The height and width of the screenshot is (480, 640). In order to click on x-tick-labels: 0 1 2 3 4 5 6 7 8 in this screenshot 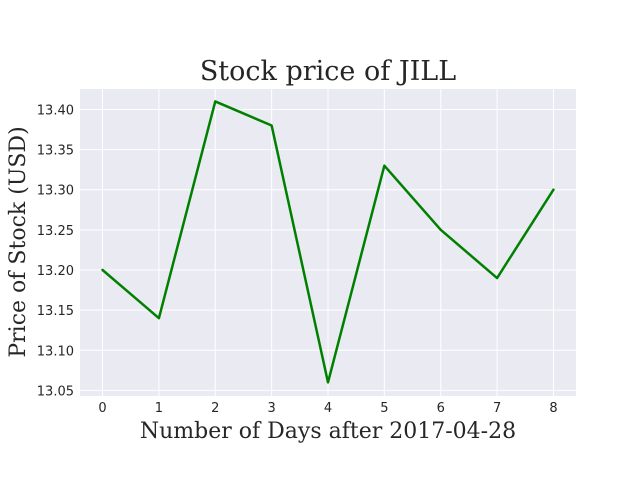, I will do `click(327, 408)`.